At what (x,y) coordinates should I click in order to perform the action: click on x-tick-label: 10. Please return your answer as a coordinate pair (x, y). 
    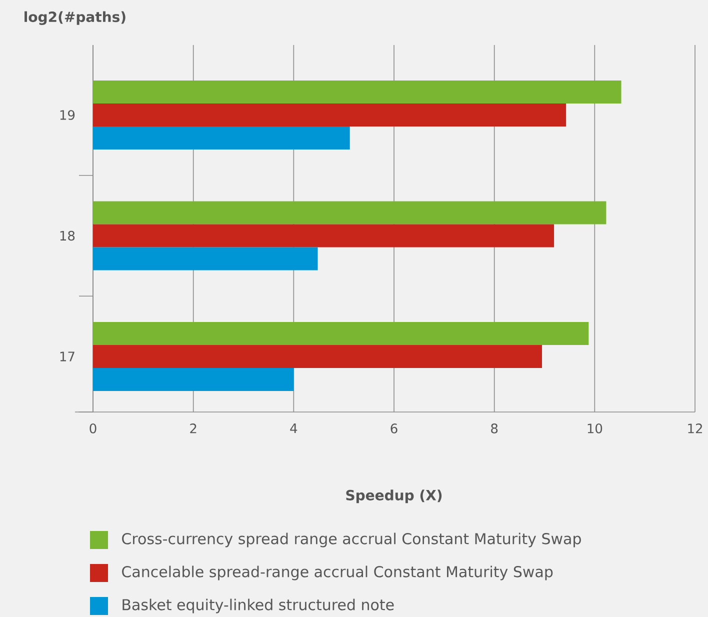
    Looking at the image, I should click on (595, 429).